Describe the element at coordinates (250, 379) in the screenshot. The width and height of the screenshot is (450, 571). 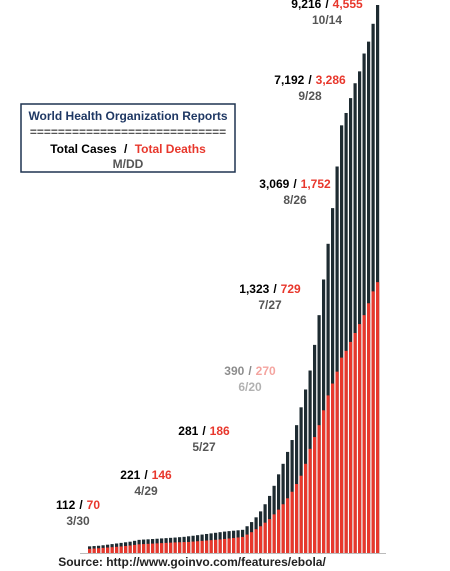
I see `annotation: 390 / 270 6/20` at that location.